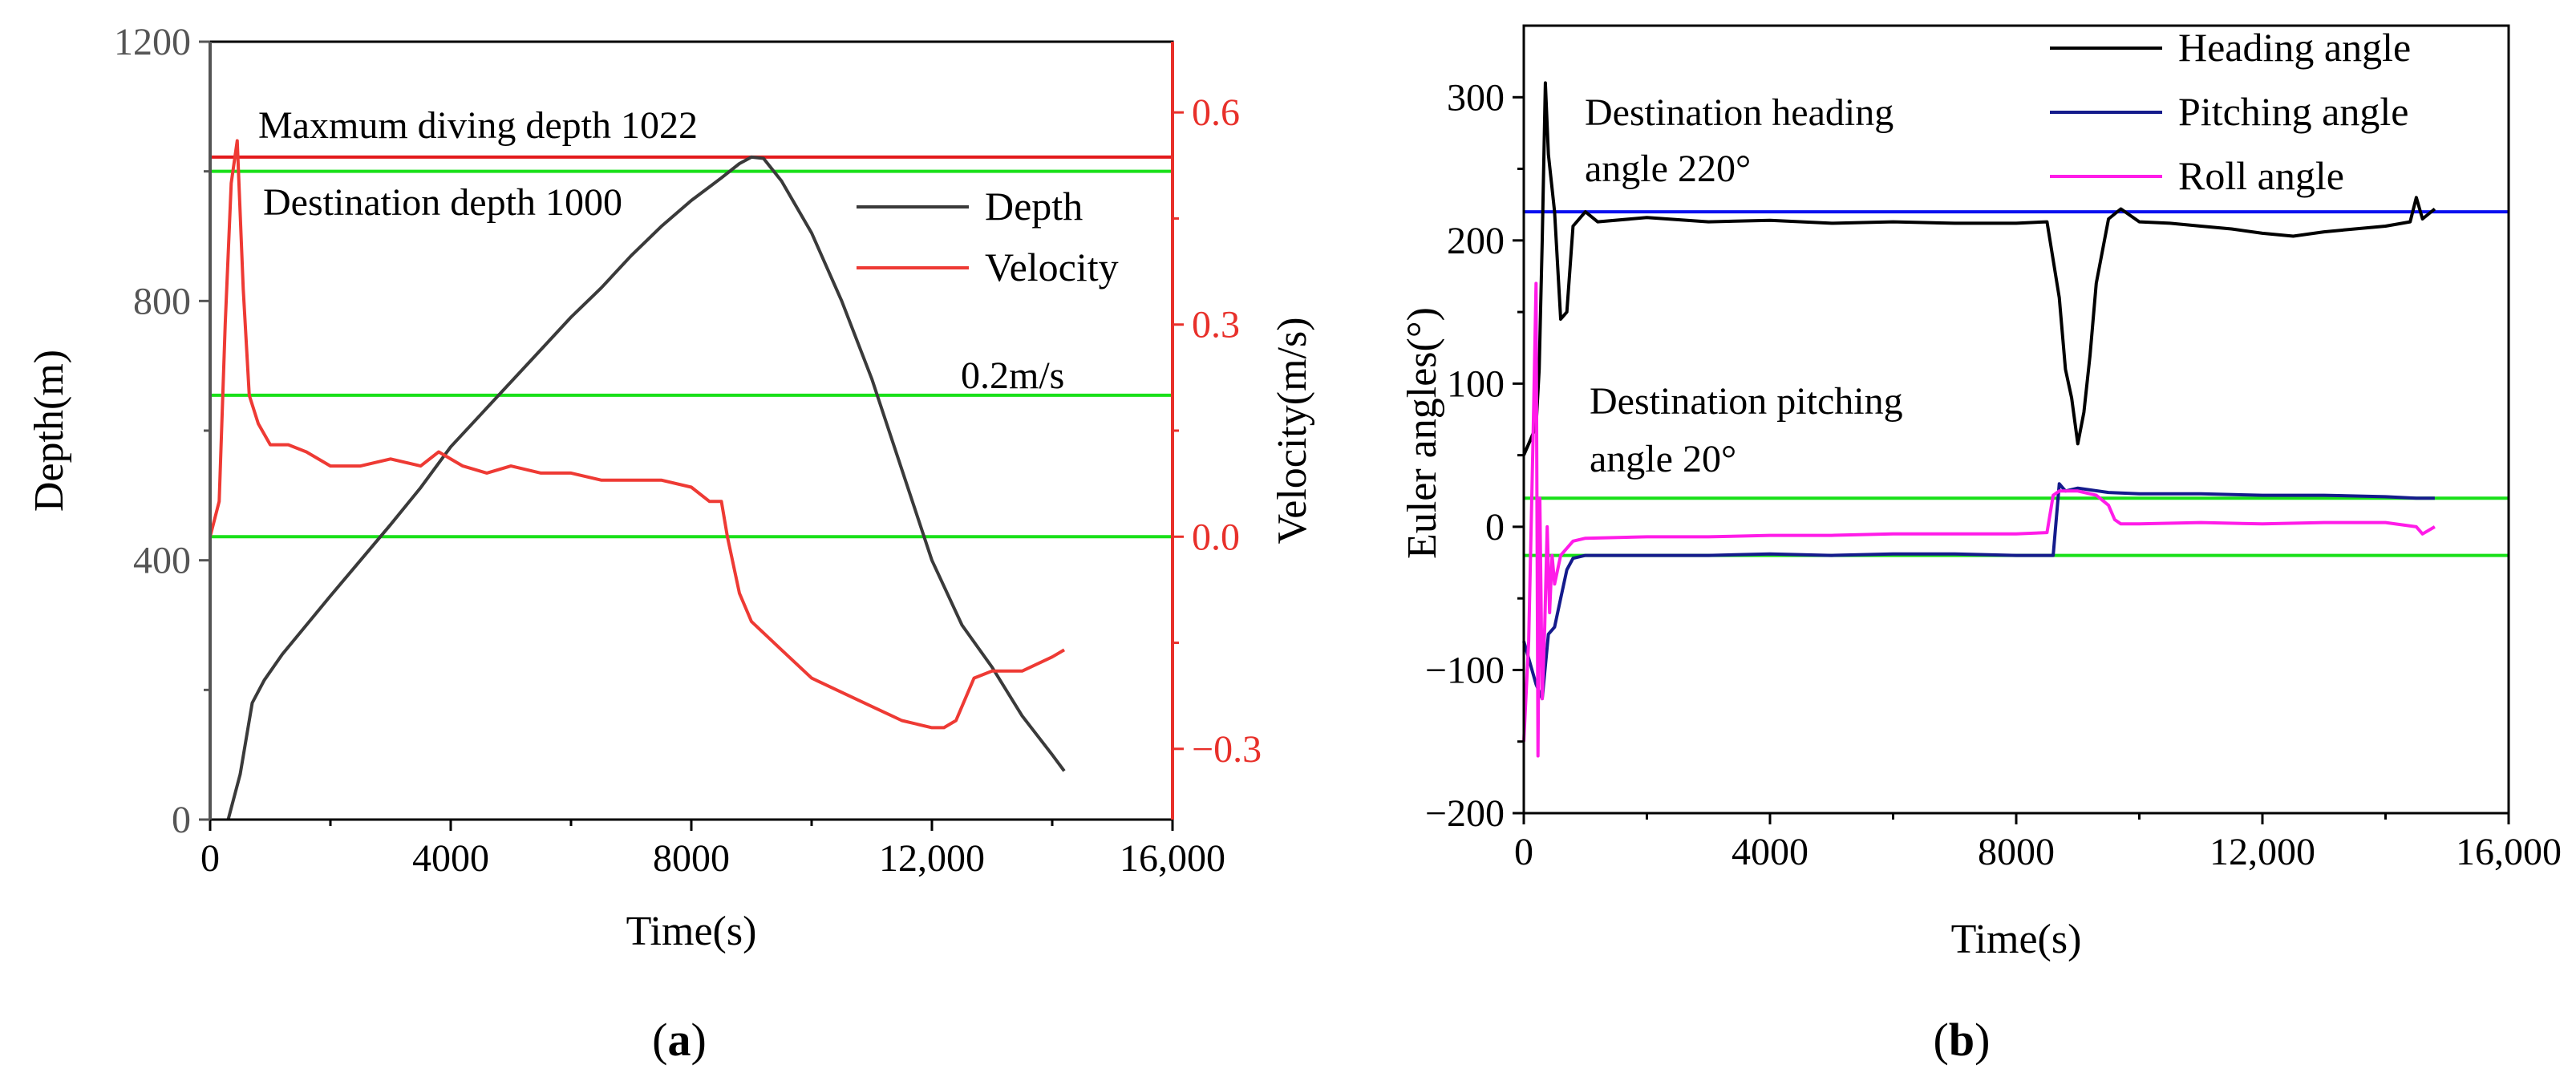 The image size is (2576, 1081). Describe the element at coordinates (442, 202) in the screenshot. I see `a-destination-depth-label: Destination depth 1000` at that location.